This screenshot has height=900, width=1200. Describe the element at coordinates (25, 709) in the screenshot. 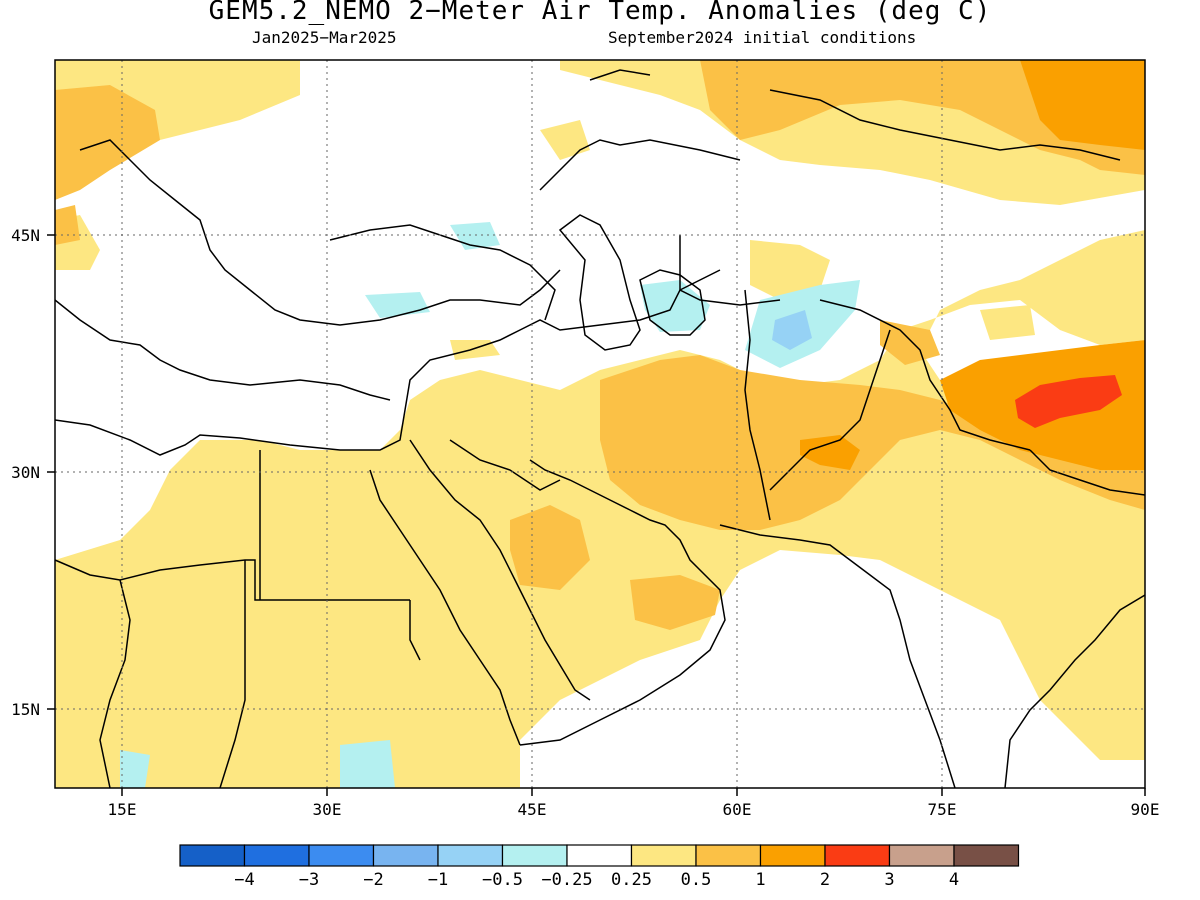

I see `lat-tick-label: 15N` at that location.